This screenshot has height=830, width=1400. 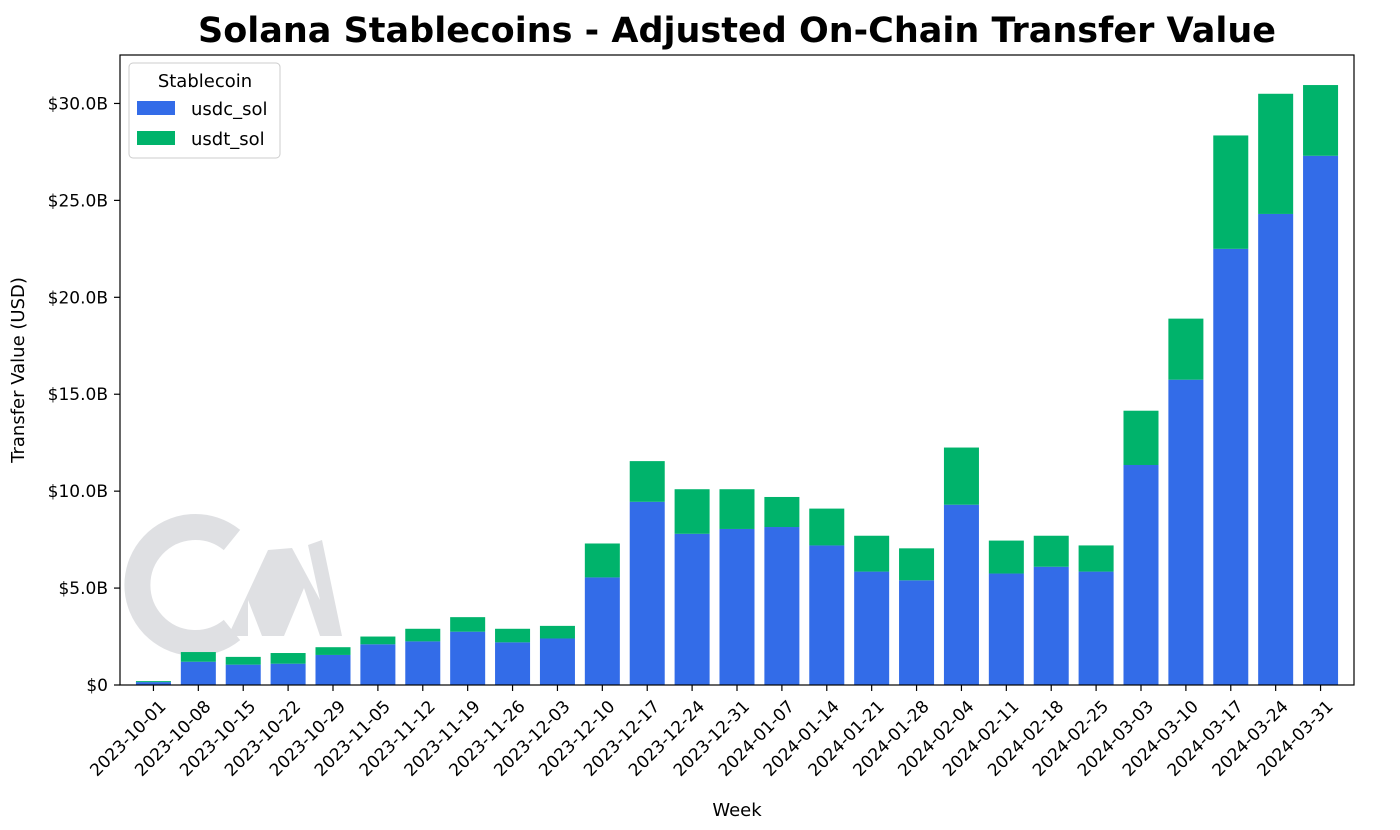 I want to click on y-tick-label: $0, so click(x=97, y=686).